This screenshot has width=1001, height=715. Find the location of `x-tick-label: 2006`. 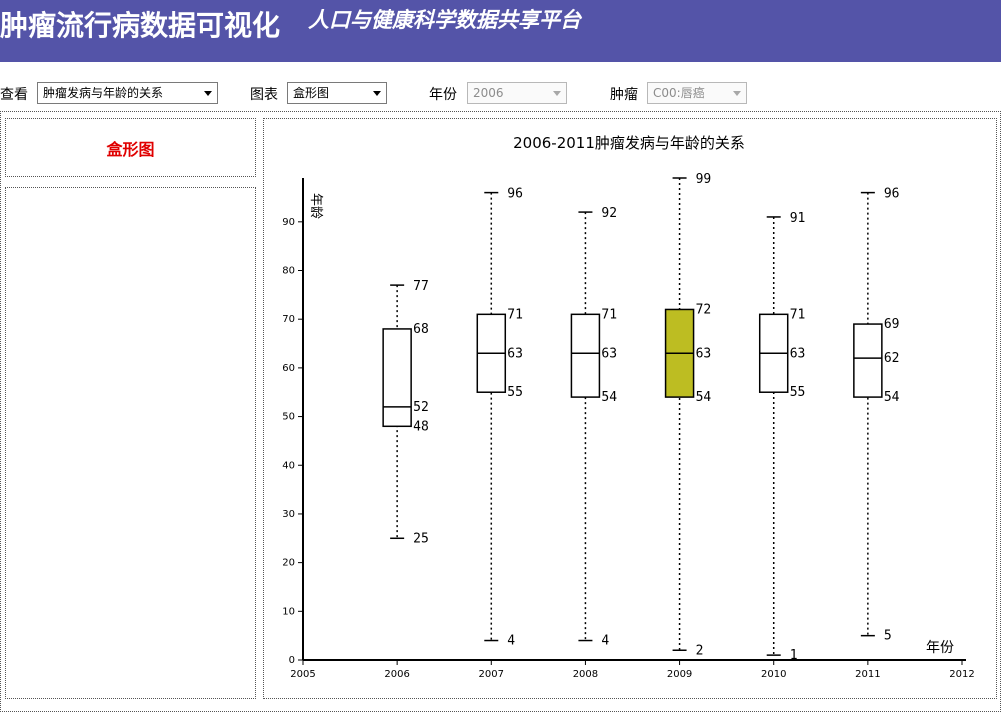

x-tick-label: 2006 is located at coordinates (396, 674).